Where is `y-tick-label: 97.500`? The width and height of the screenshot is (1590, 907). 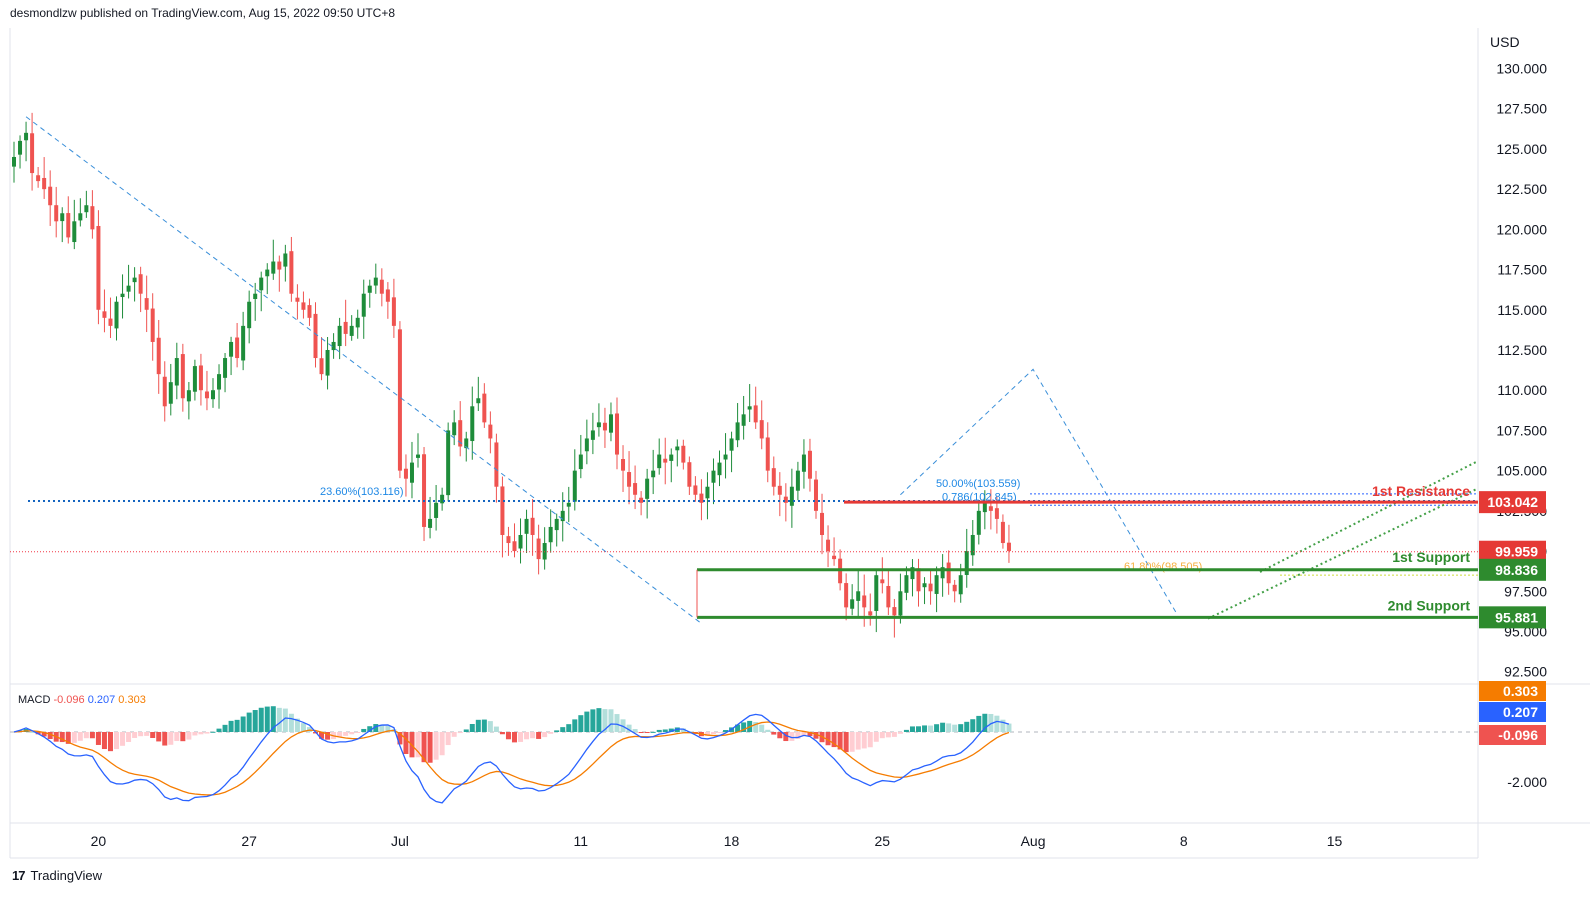 y-tick-label: 97.500 is located at coordinates (1525, 591).